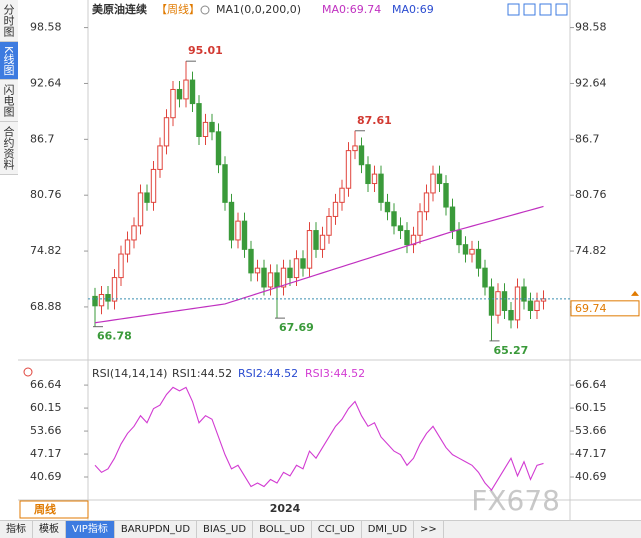 Image resolution: width=641 pixels, height=538 pixels. Describe the element at coordinates (46, 476) in the screenshot. I see `rsi-tick-label: 40.69` at that location.